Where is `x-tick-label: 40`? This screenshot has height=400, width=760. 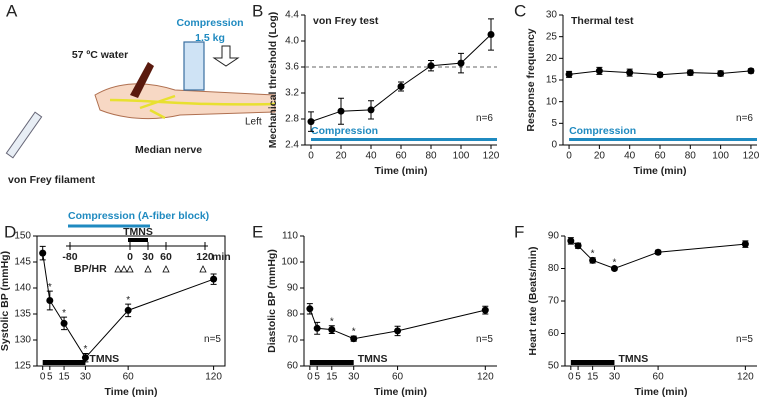 x-tick-label: 40 is located at coordinates (630, 156).